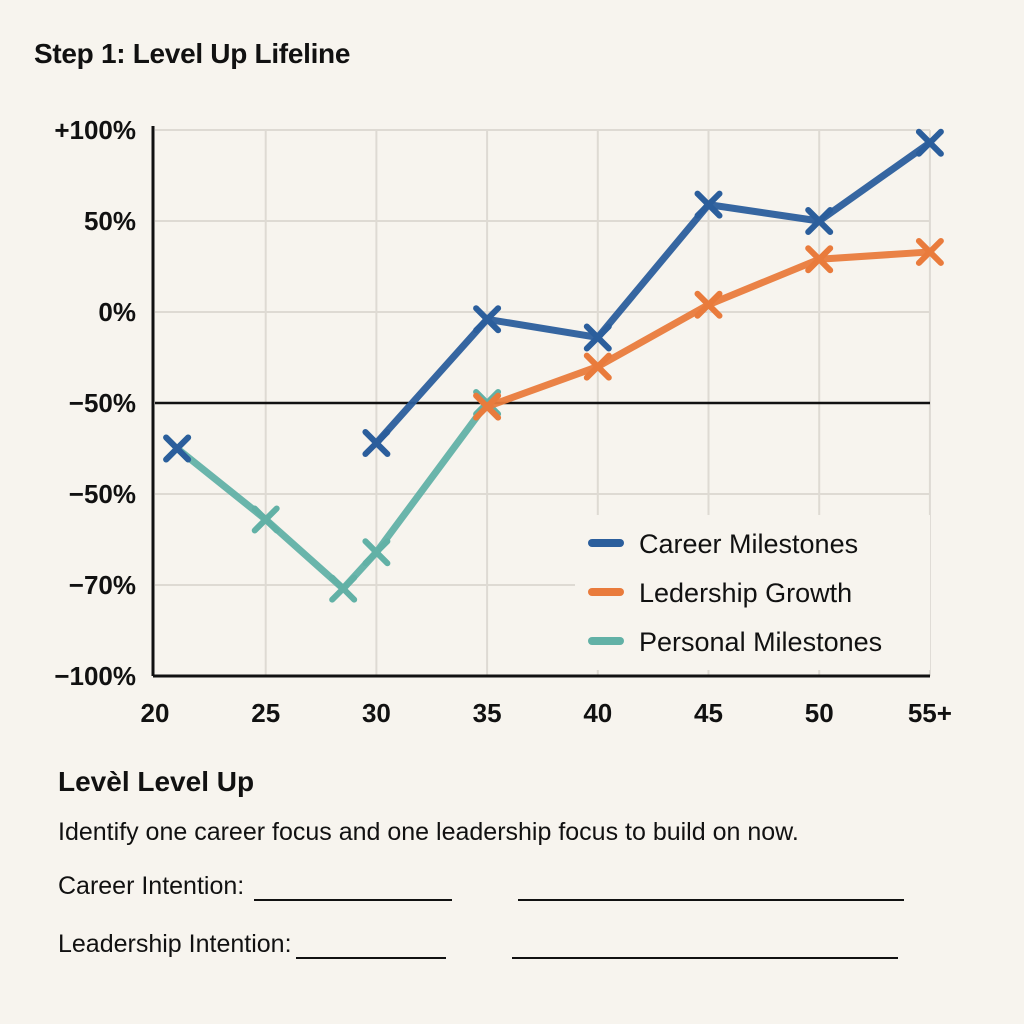 This screenshot has width=1024, height=1024. What do you see at coordinates (597, 713) in the screenshot?
I see `x-tick-label: 40` at bounding box center [597, 713].